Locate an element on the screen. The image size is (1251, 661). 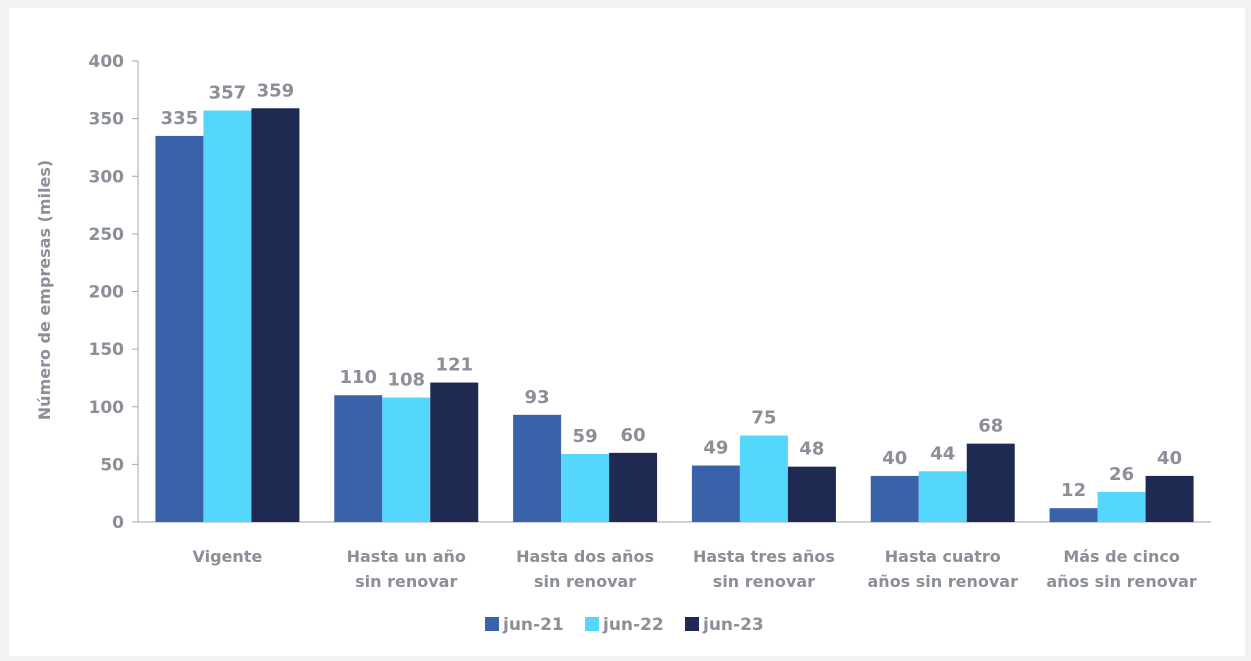
data-label: 59 is located at coordinates (585, 436).